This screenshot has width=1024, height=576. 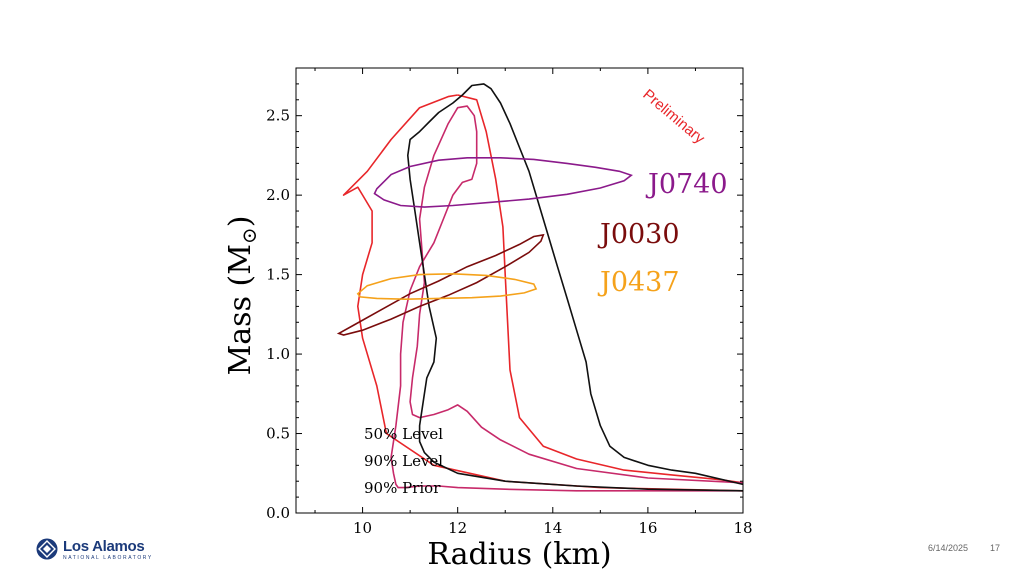 I want to click on label-j0740: J0740, so click(x=686, y=184).